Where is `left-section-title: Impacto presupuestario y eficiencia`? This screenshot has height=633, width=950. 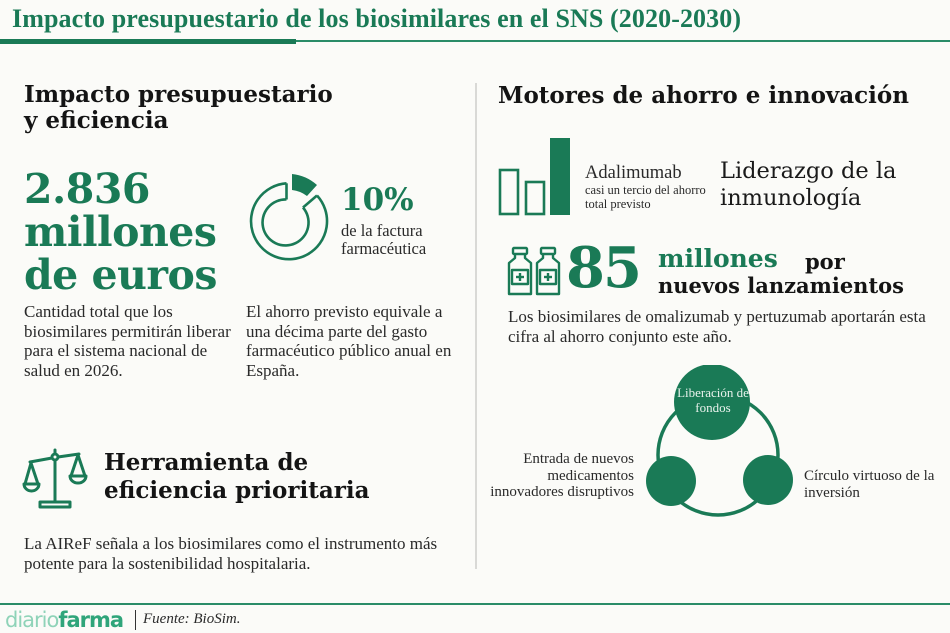 left-section-title: Impacto presupuestario y eficiencia is located at coordinates (178, 108).